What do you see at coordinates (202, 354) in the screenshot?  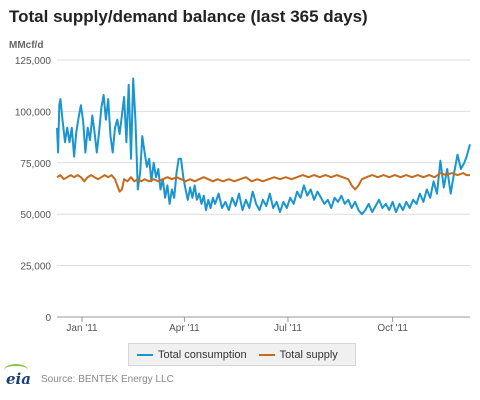 I see `legend-label-consumption: Total consumption` at bounding box center [202, 354].